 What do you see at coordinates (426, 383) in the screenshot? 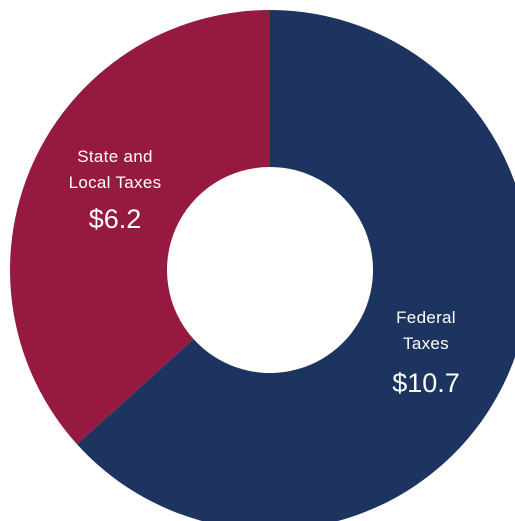
I see `label-federal-value: $10.7` at bounding box center [426, 383].